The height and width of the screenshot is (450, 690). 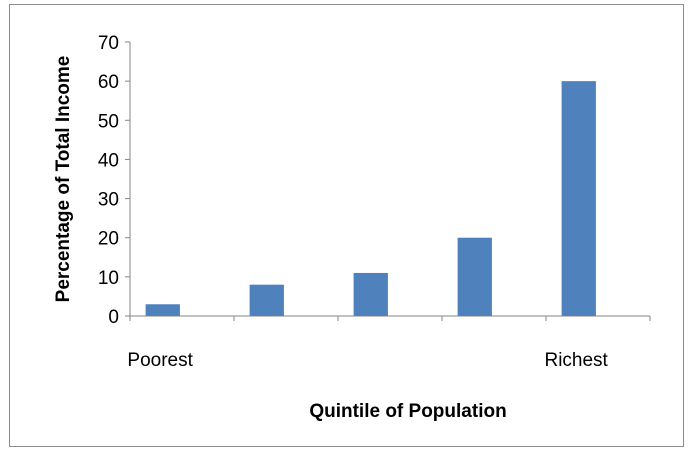 What do you see at coordinates (108, 82) in the screenshot?
I see `y-tick-label: 60` at bounding box center [108, 82].